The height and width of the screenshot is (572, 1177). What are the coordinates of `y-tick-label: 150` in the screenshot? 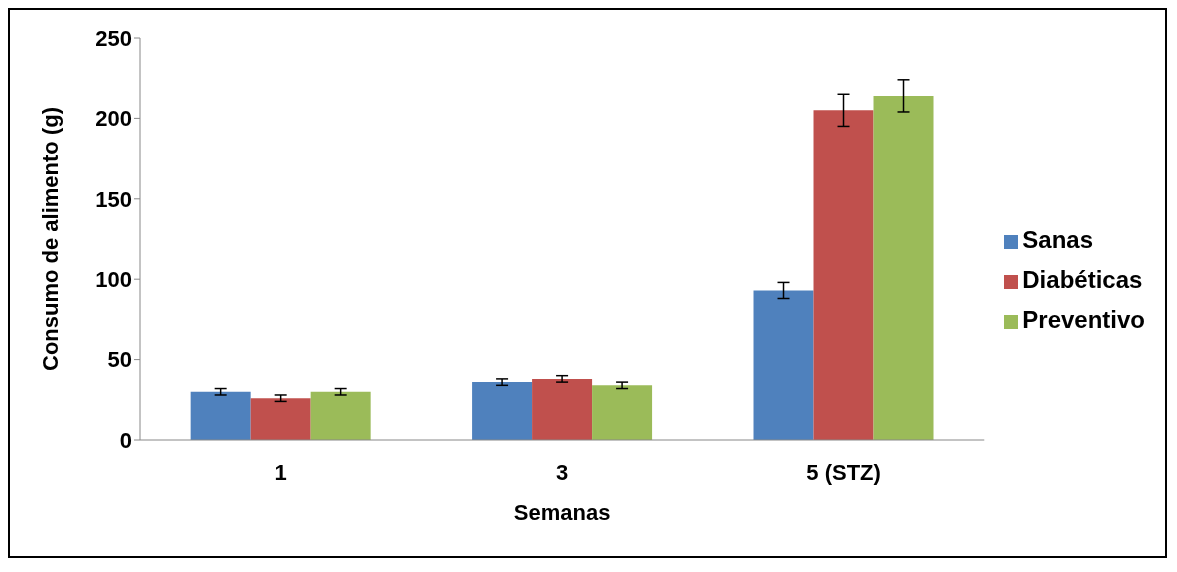 It's located at (113, 199).